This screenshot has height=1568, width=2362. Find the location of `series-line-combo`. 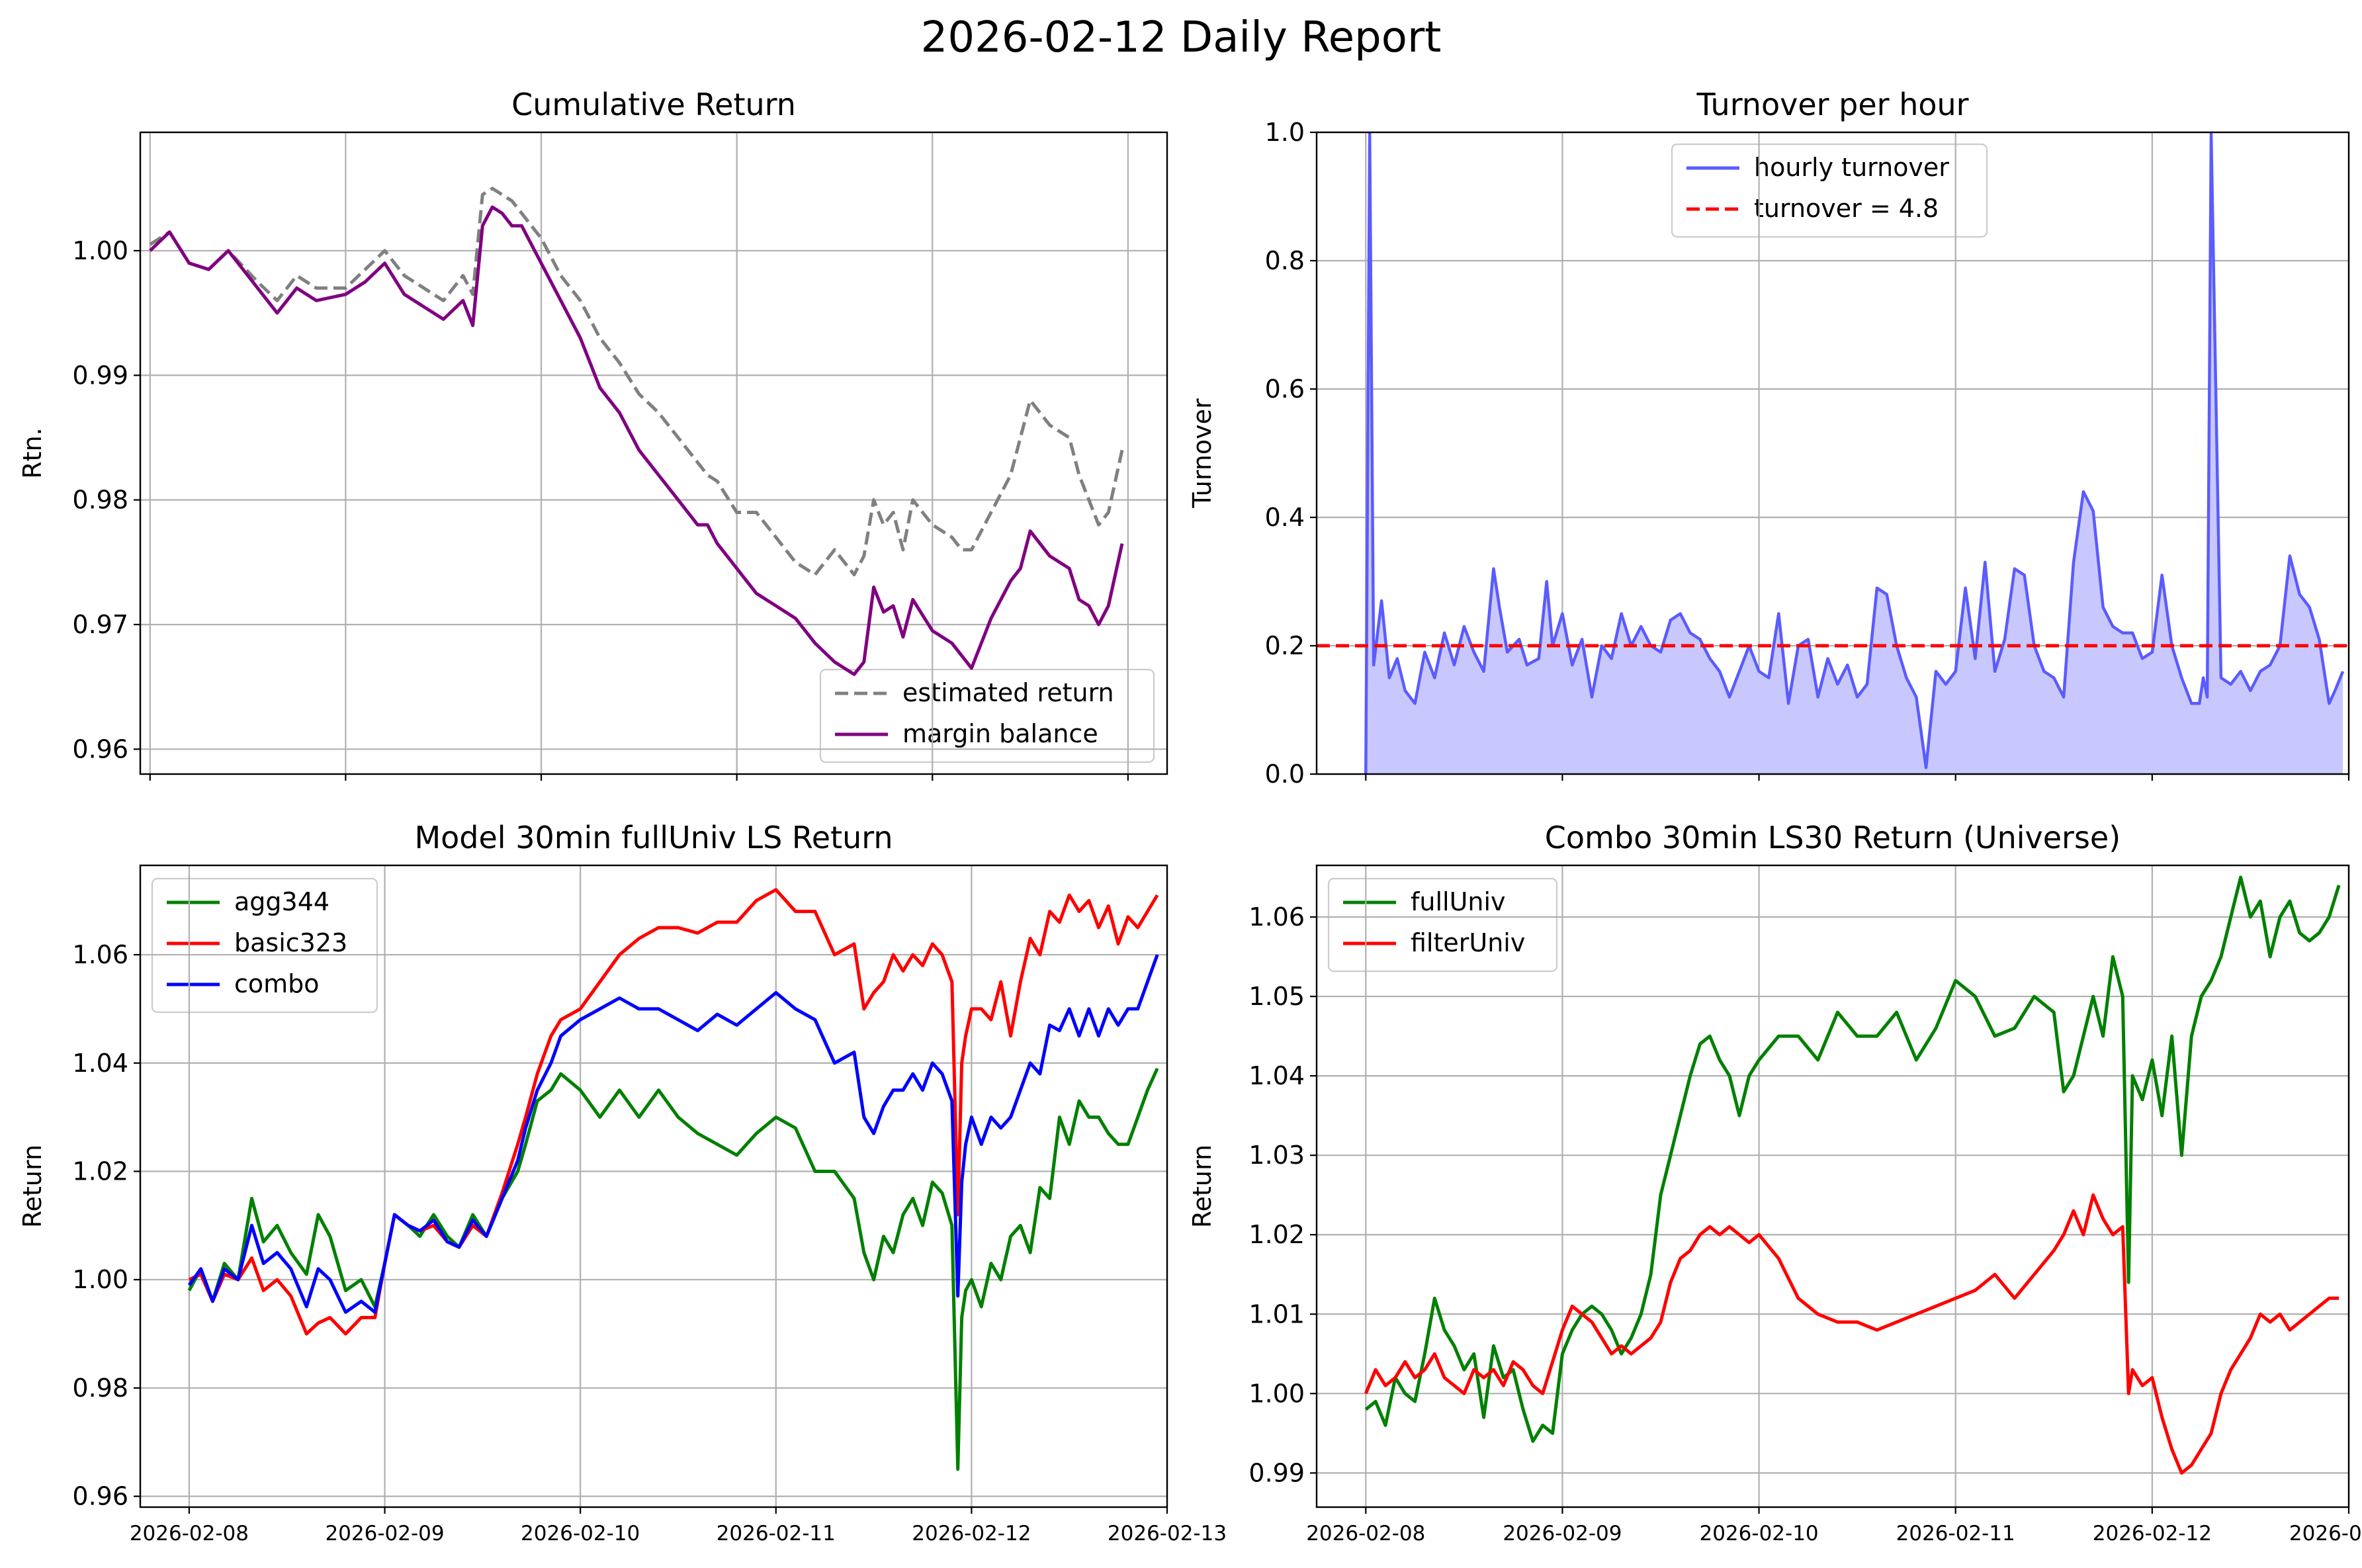

series-line-combo is located at coordinates (673, 1134).